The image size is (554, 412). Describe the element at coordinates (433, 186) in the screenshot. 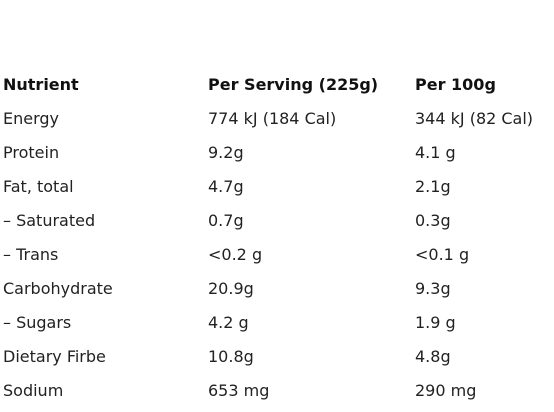

I see `per-100g-value: 2.1g` at that location.